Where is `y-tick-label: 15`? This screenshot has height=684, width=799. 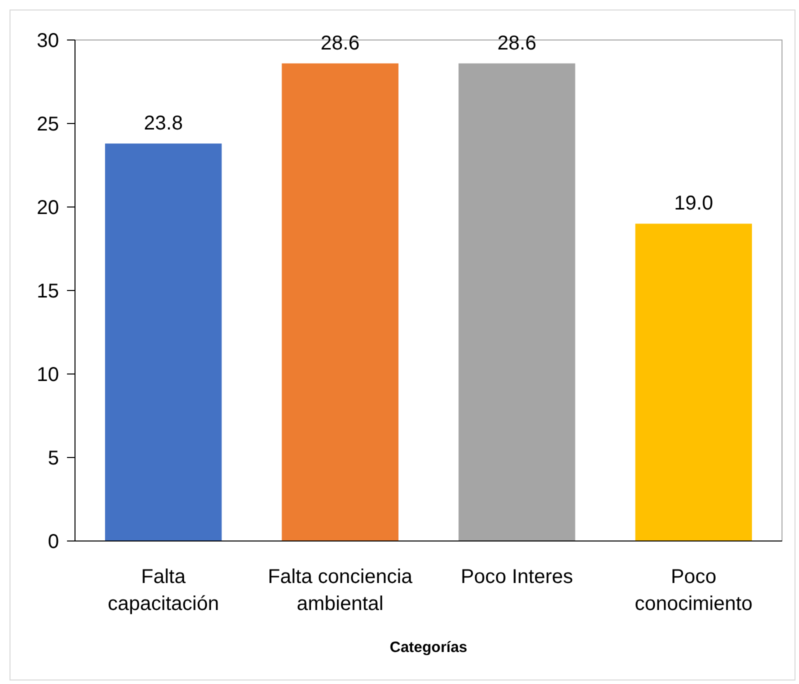 y-tick-label: 15 is located at coordinates (47, 291).